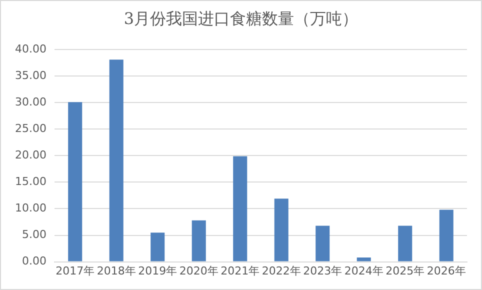 The image size is (482, 290). I want to click on y-tick-label: 15.00, so click(30, 181).